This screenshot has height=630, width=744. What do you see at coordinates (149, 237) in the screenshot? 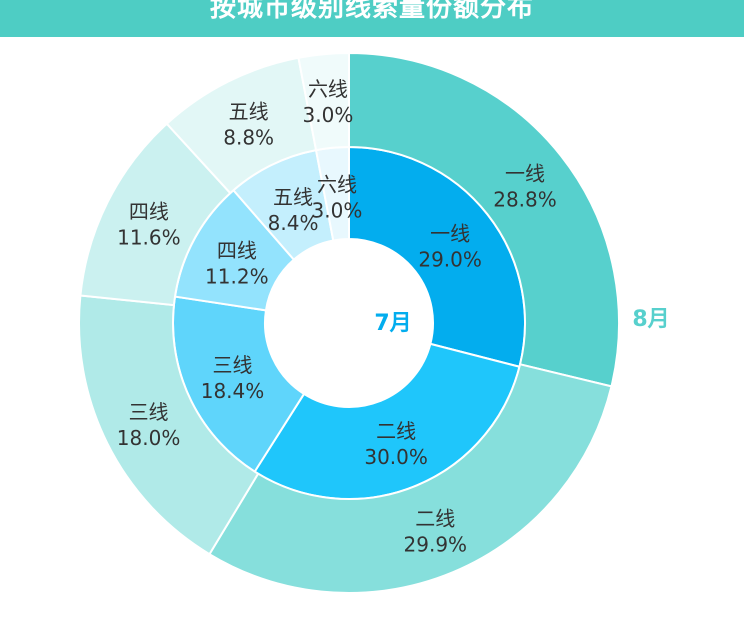
I see `slice-value-label: 11.6%` at bounding box center [149, 237].